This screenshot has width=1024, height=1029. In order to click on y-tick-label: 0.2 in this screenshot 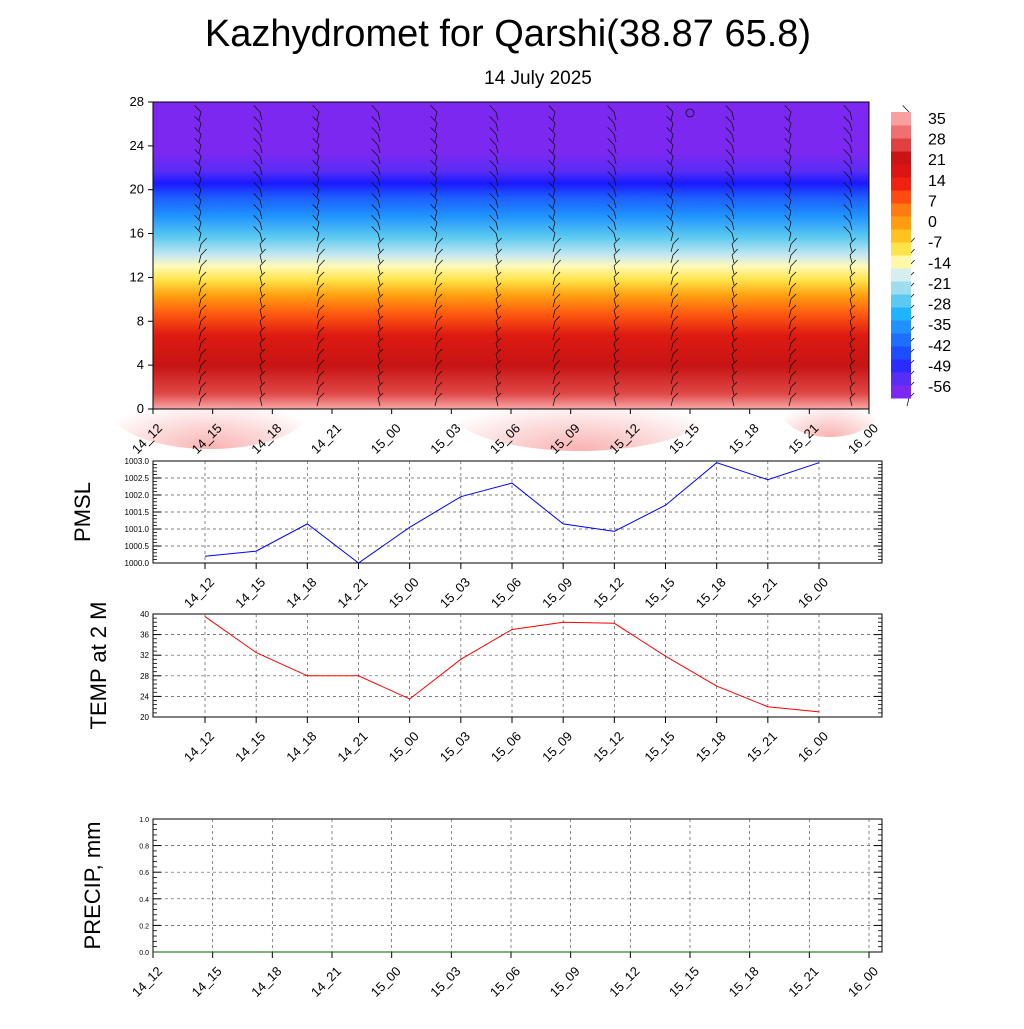, I will do `click(144, 926)`.